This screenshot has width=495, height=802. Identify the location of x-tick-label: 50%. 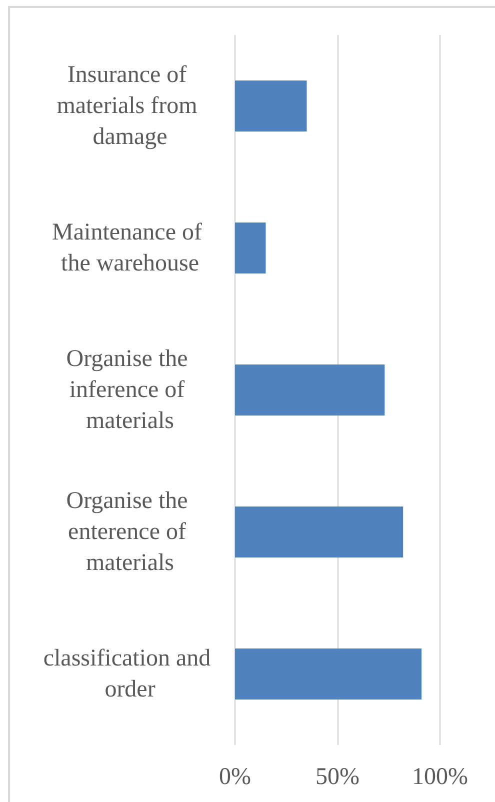
(338, 777).